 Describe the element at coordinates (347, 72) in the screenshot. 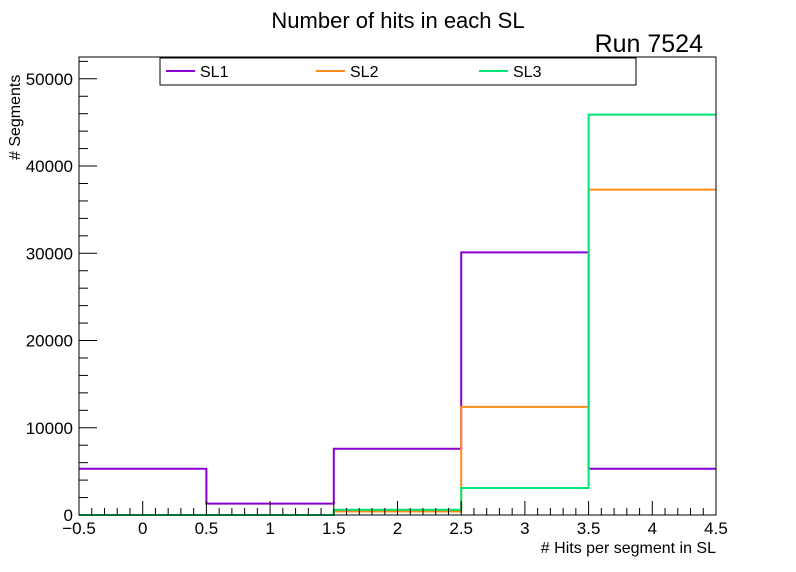

I see `legend-entry-sl2: SL2` at that location.